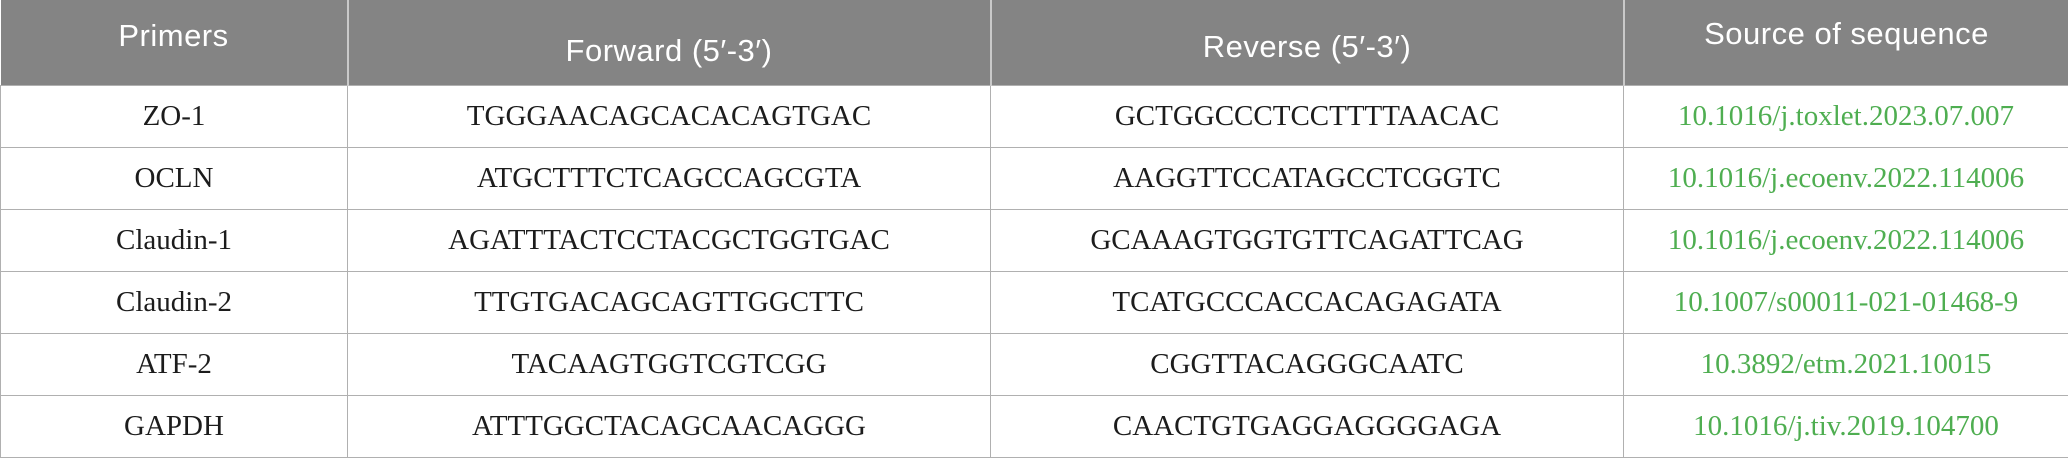  I want to click on reverse-sequence-cell: GCAAAGTGGTGTTCAGATTCAG, so click(1307, 240).